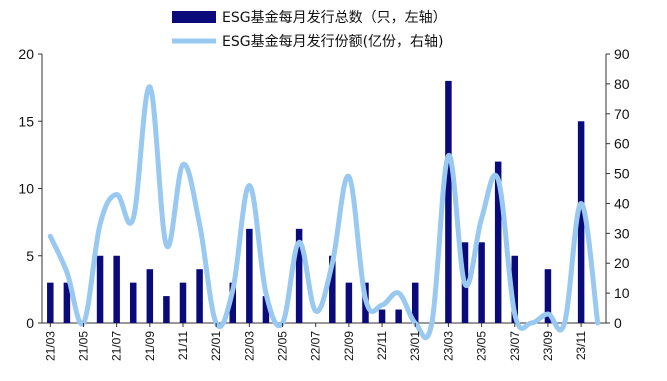 This screenshot has width=667, height=381. Describe the element at coordinates (26, 189) in the screenshot. I see `left-tick-label: 10` at that location.